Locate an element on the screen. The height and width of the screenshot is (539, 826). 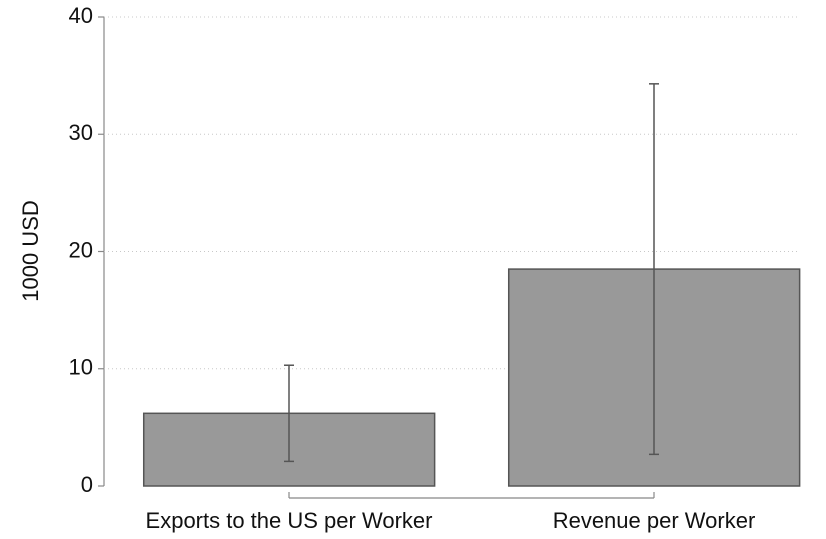
x-tick-label: Revenue per Worker is located at coordinates (654, 520).